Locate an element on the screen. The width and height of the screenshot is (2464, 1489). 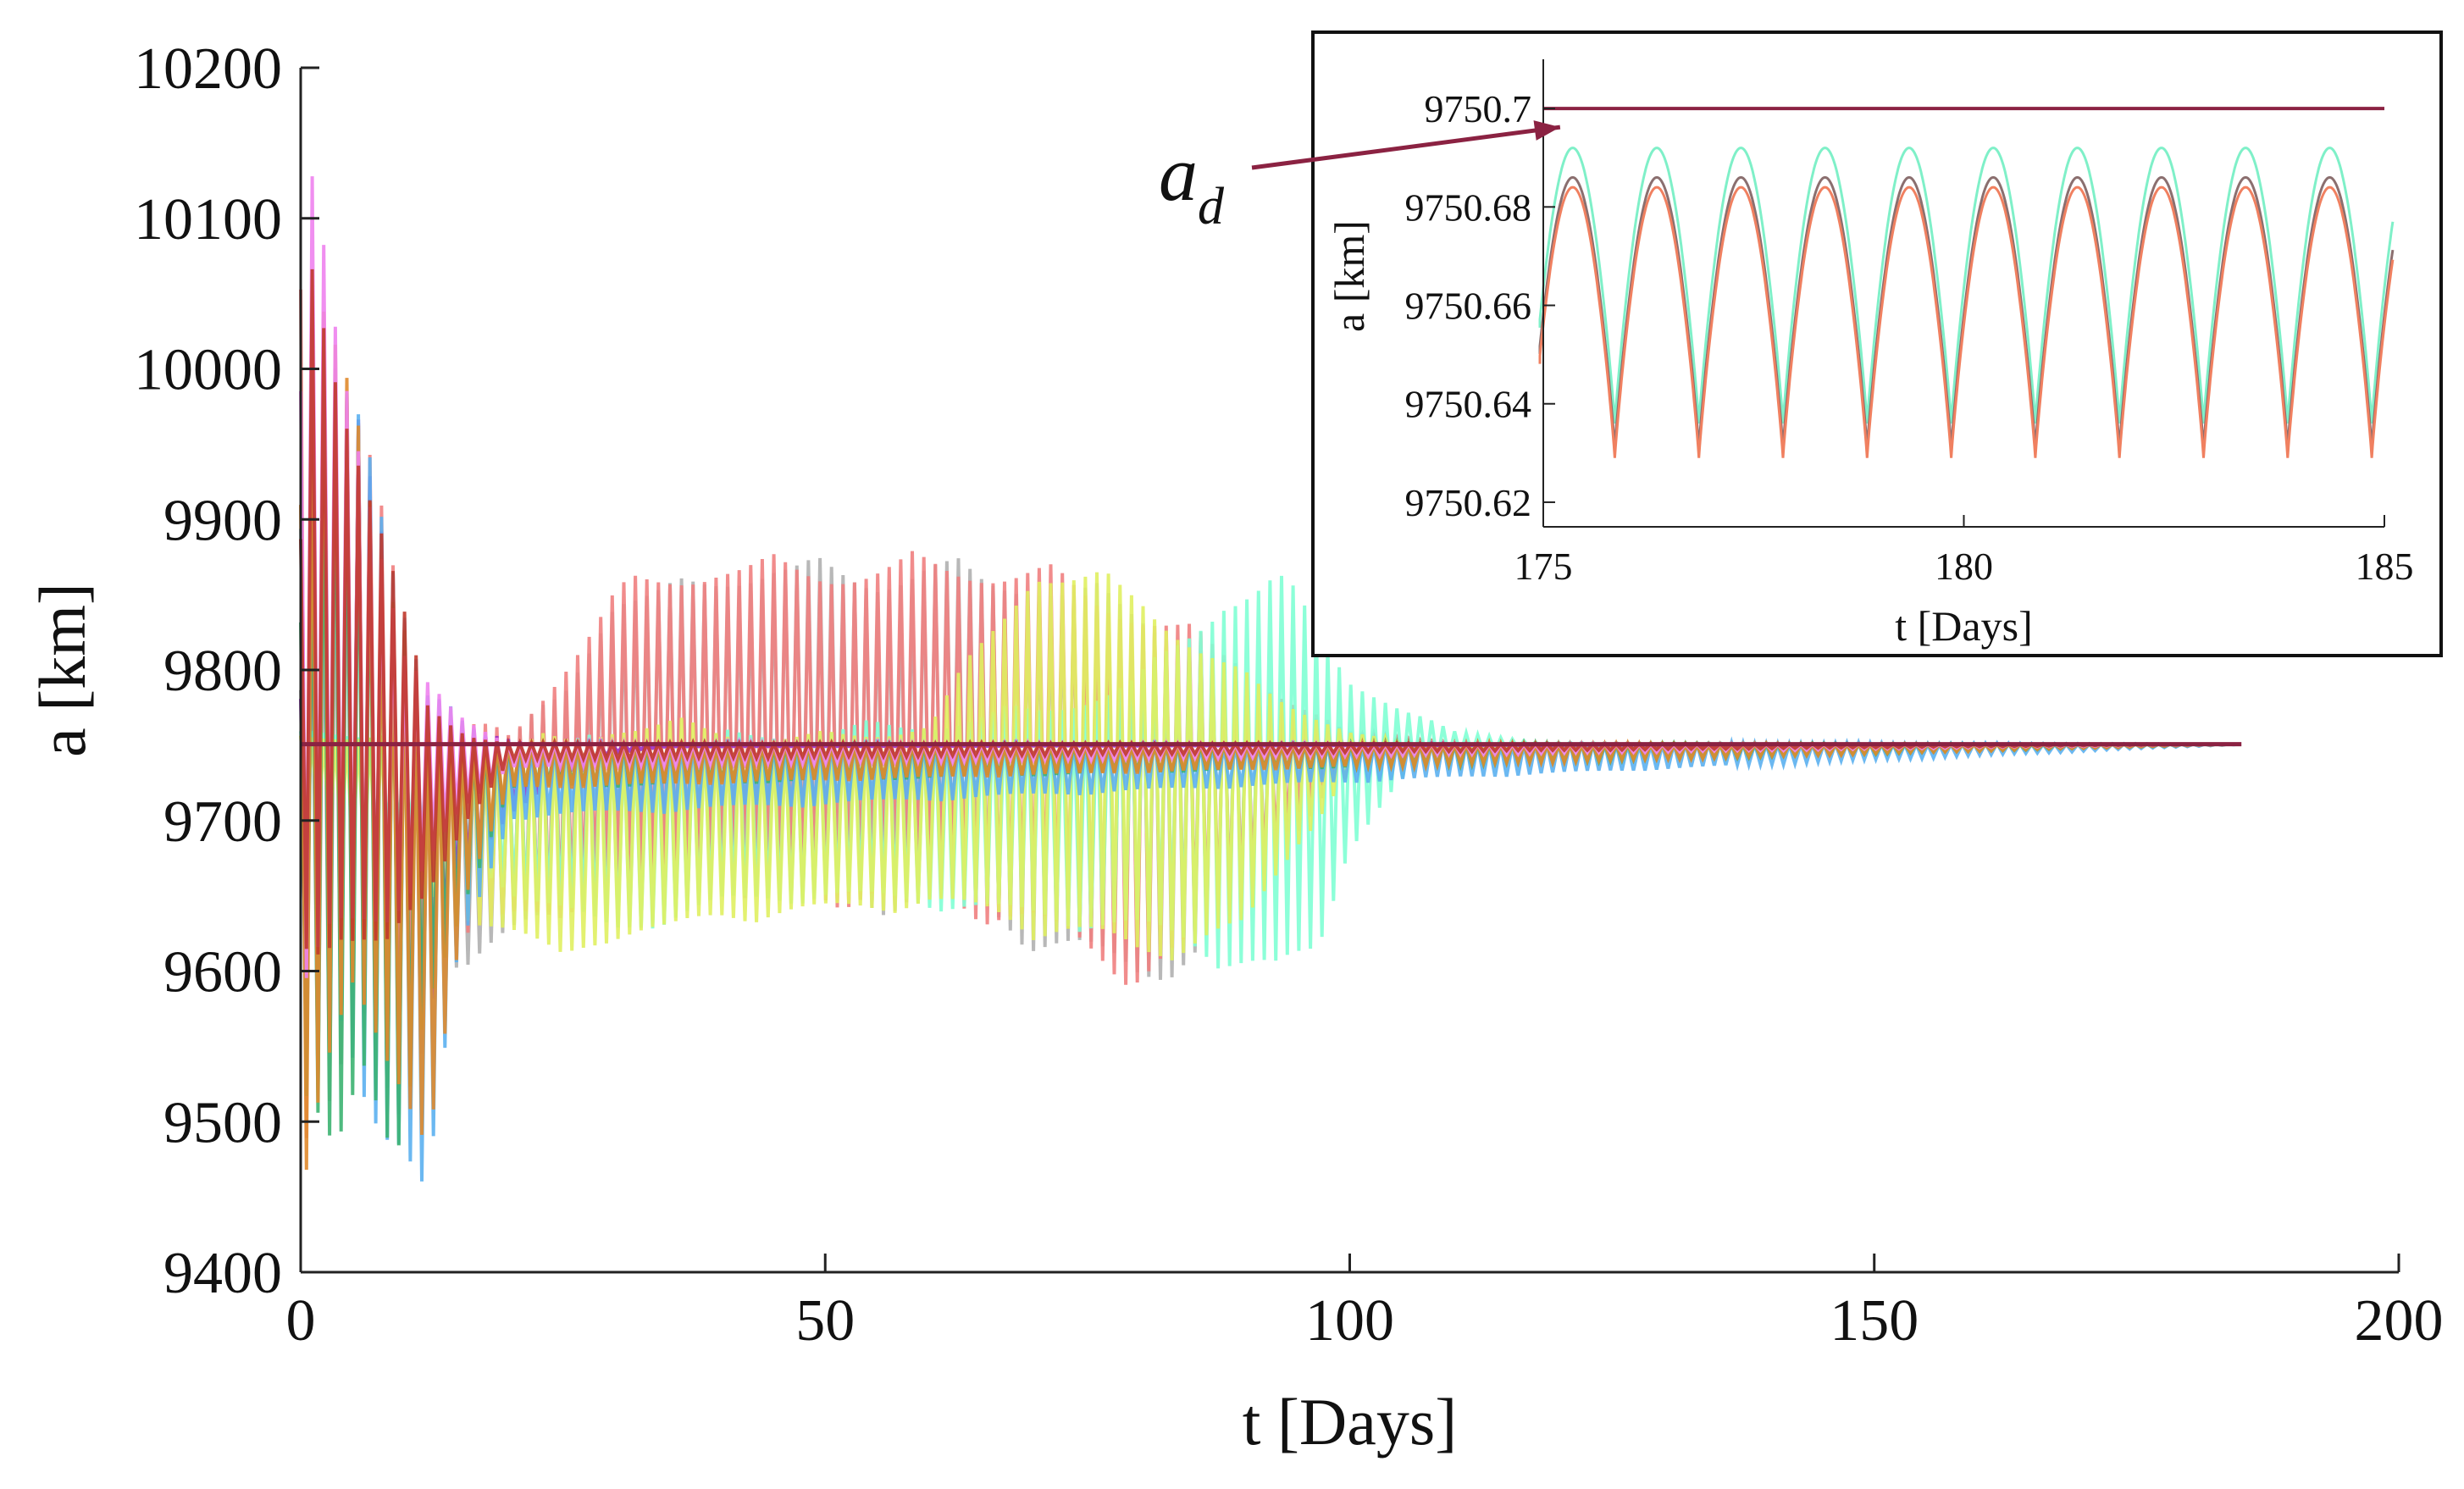
inset-series-group is located at coordinates (1967, 282).